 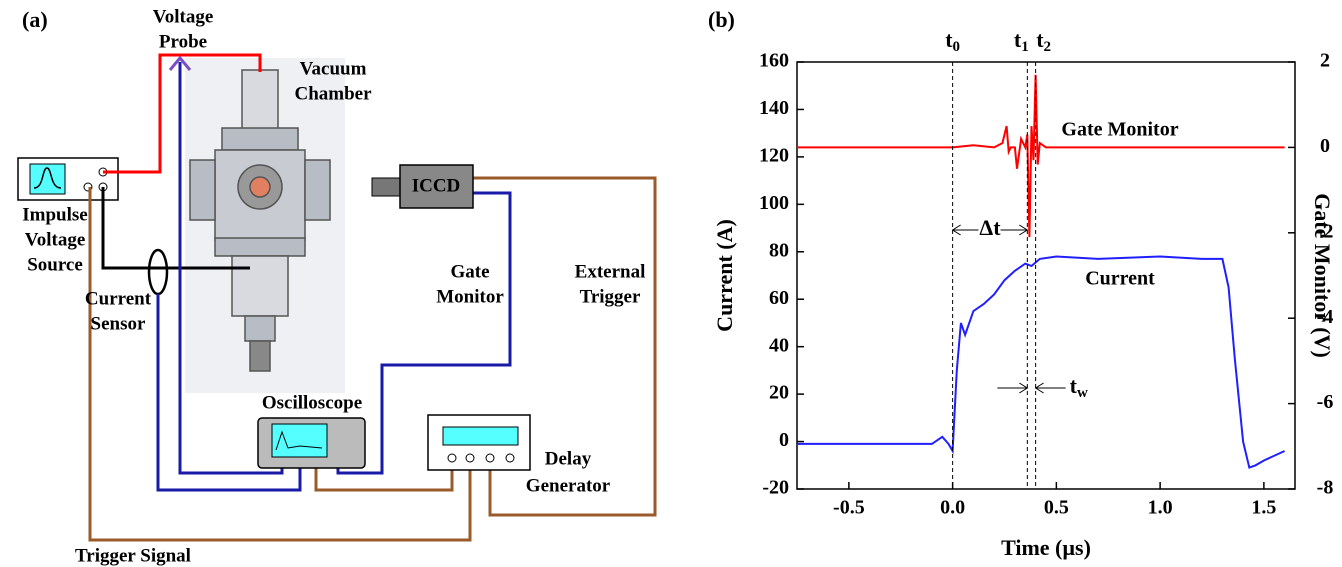 What do you see at coordinates (260, 220) in the screenshot?
I see `chamber` at bounding box center [260, 220].